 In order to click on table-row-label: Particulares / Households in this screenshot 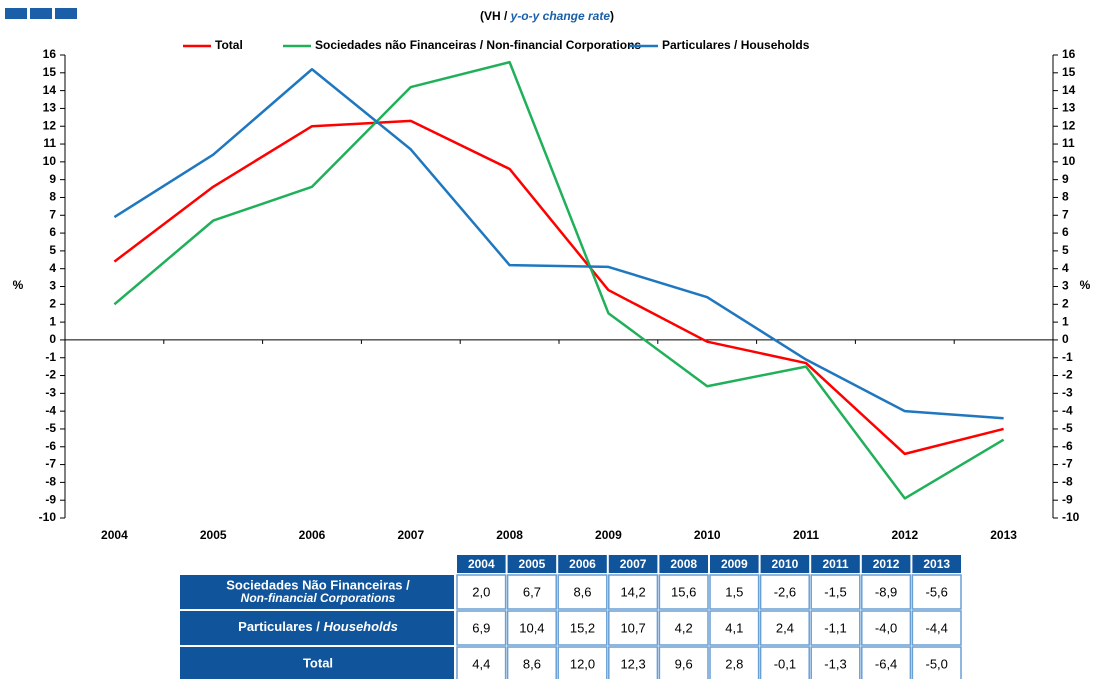, I will do `click(318, 626)`.